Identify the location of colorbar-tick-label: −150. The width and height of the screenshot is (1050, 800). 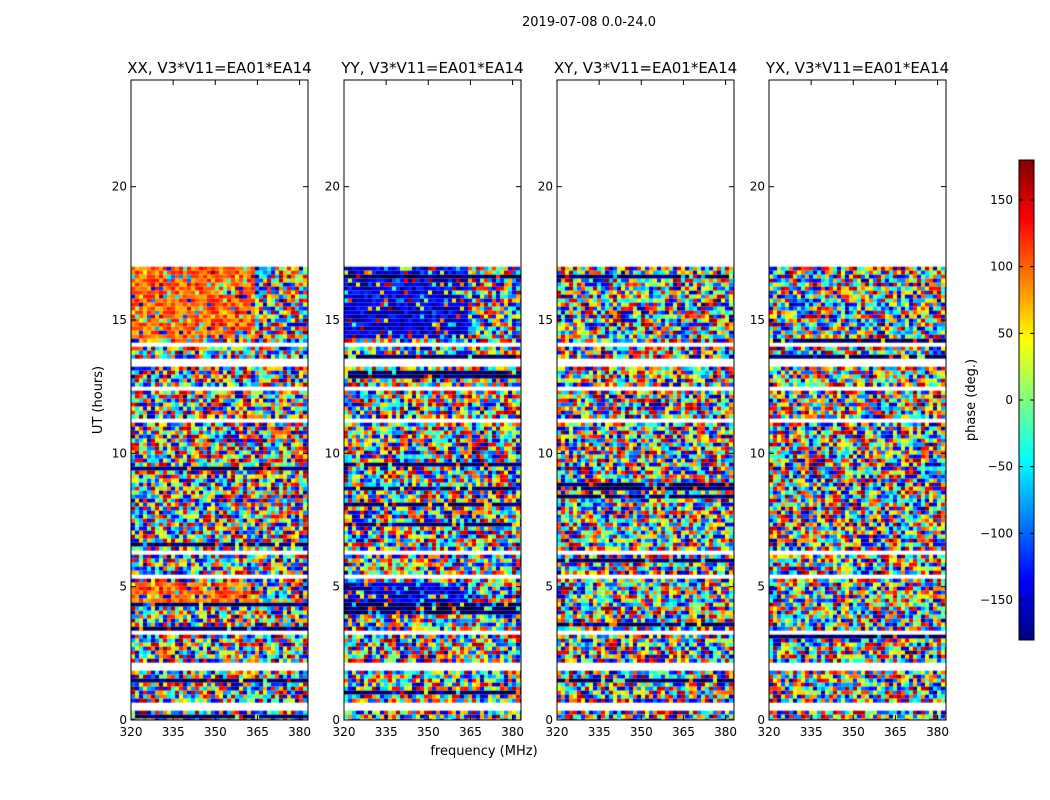
(996, 600).